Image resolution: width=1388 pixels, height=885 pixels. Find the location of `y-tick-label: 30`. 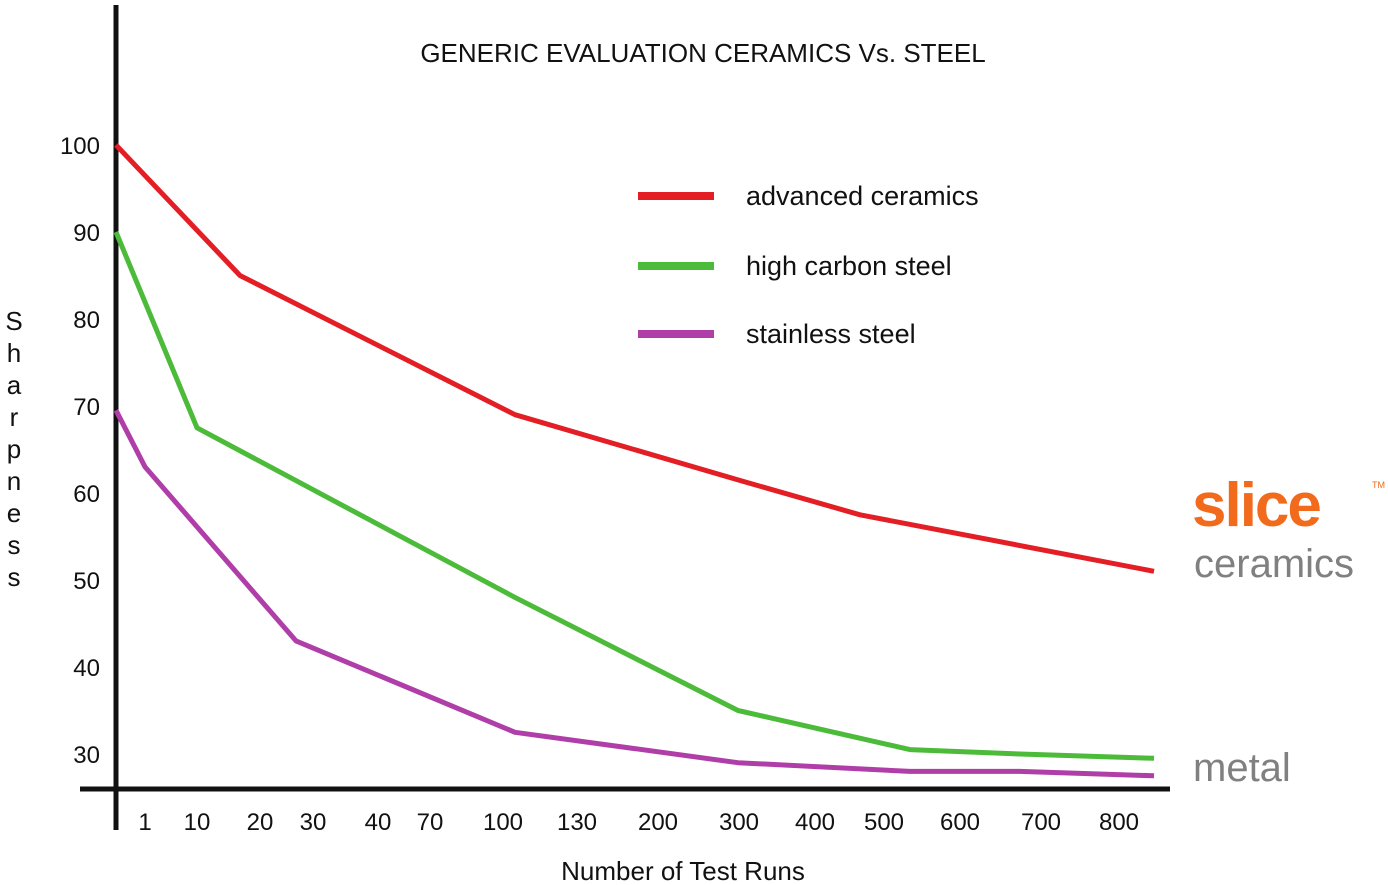

y-tick-label: 30 is located at coordinates (86, 755).